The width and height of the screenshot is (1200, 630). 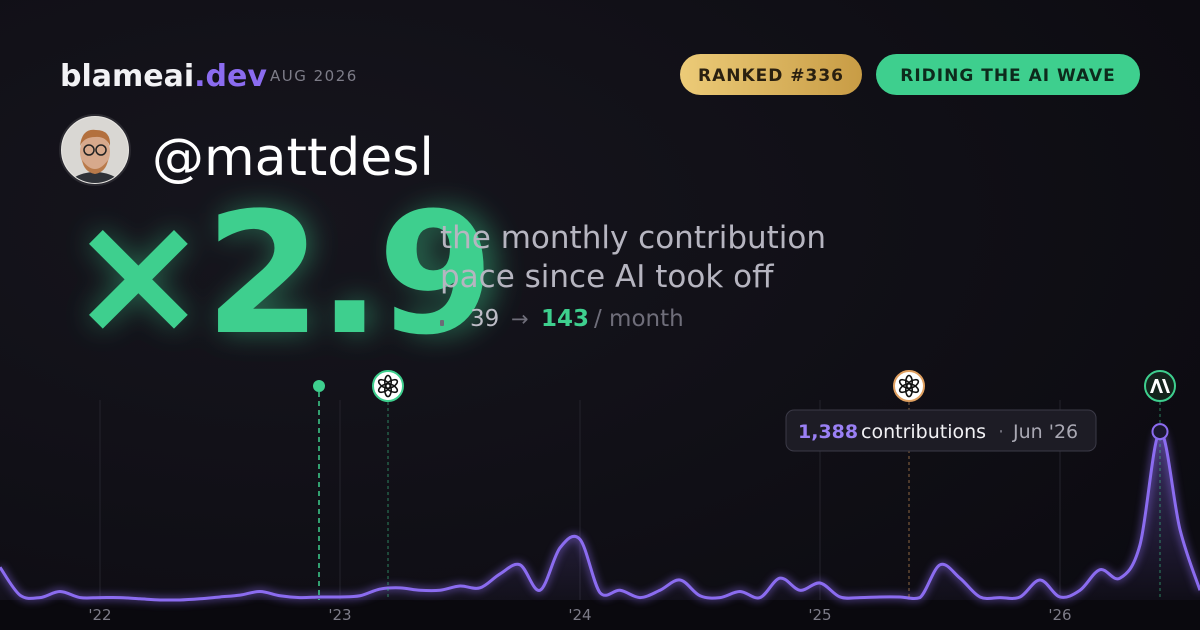 I want to click on date: AUG 2026, so click(x=314, y=76).